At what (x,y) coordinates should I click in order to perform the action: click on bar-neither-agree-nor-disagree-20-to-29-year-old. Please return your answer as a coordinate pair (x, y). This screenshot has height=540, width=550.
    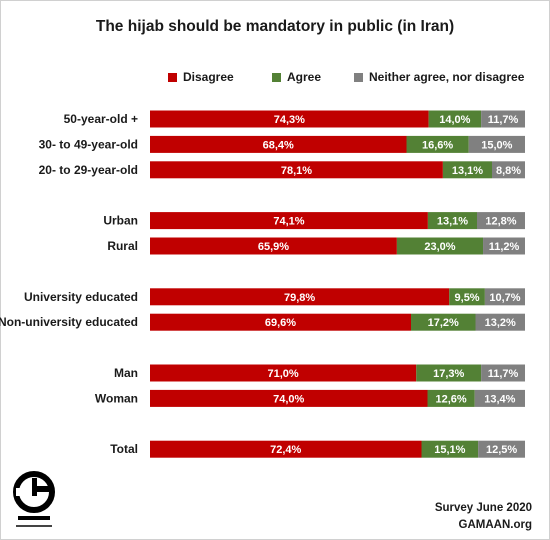
    Looking at the image, I should click on (508, 170).